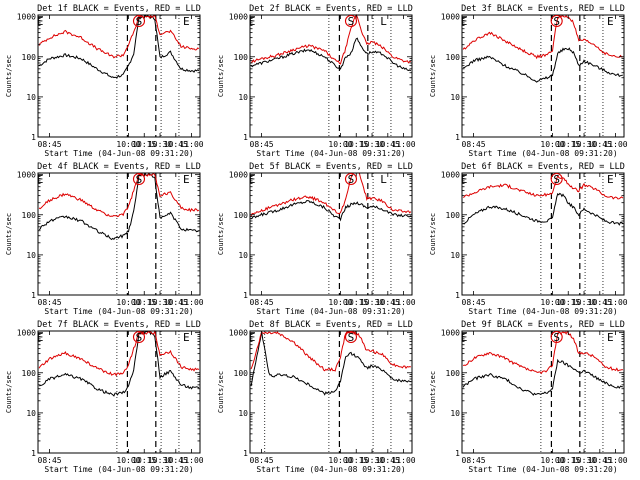  I want to click on chart-title: Det 9f BLACK = Events, RED = LLD, so click(543, 325).